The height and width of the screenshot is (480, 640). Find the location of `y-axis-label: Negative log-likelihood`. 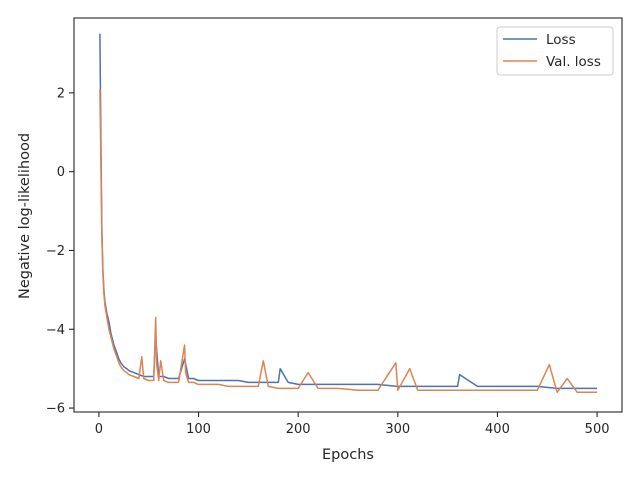

y-axis-label: Negative log-likelihood is located at coordinates (25, 216).